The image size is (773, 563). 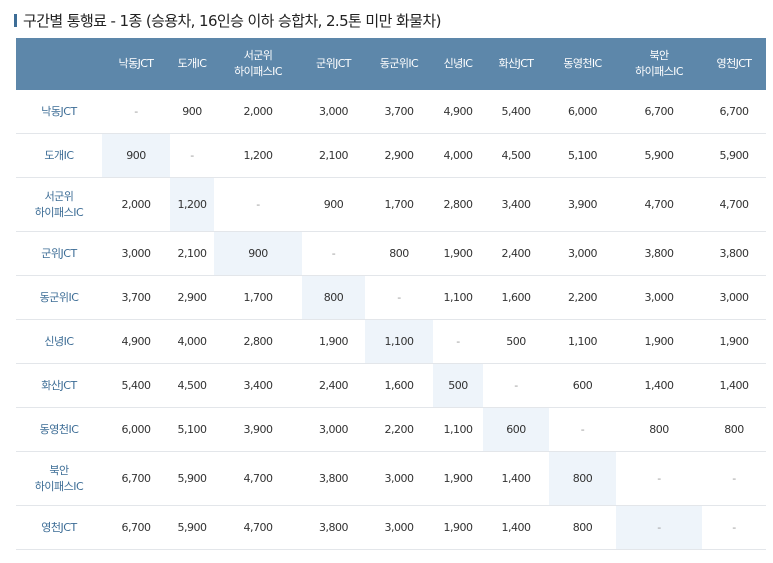 I want to click on title-accent-bar, so click(x=15, y=20).